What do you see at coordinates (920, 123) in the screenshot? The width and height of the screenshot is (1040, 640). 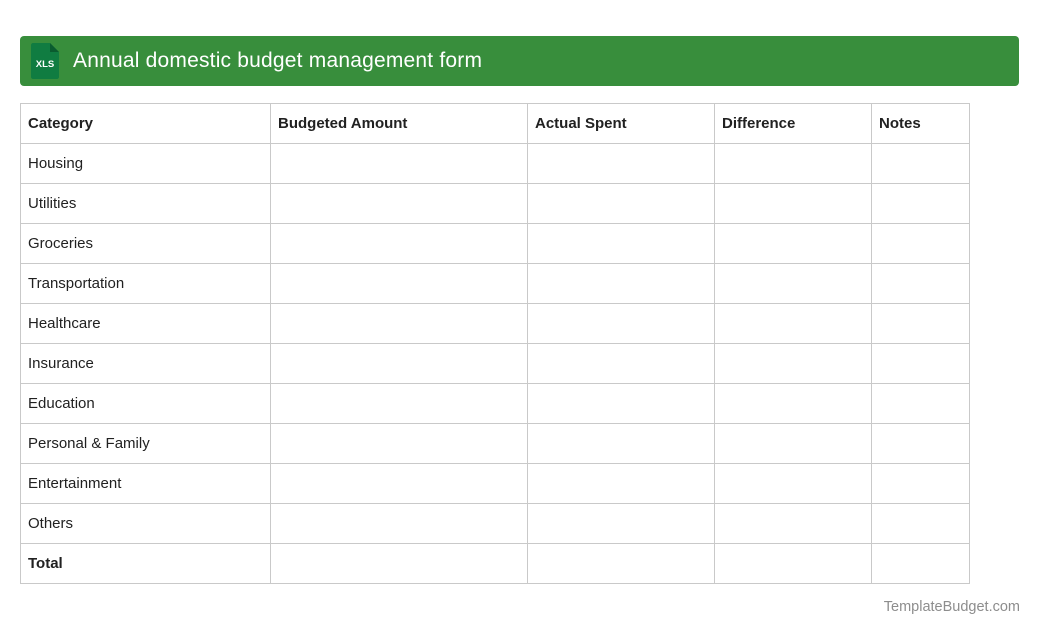 I see `column-header-notes: Notes` at bounding box center [920, 123].